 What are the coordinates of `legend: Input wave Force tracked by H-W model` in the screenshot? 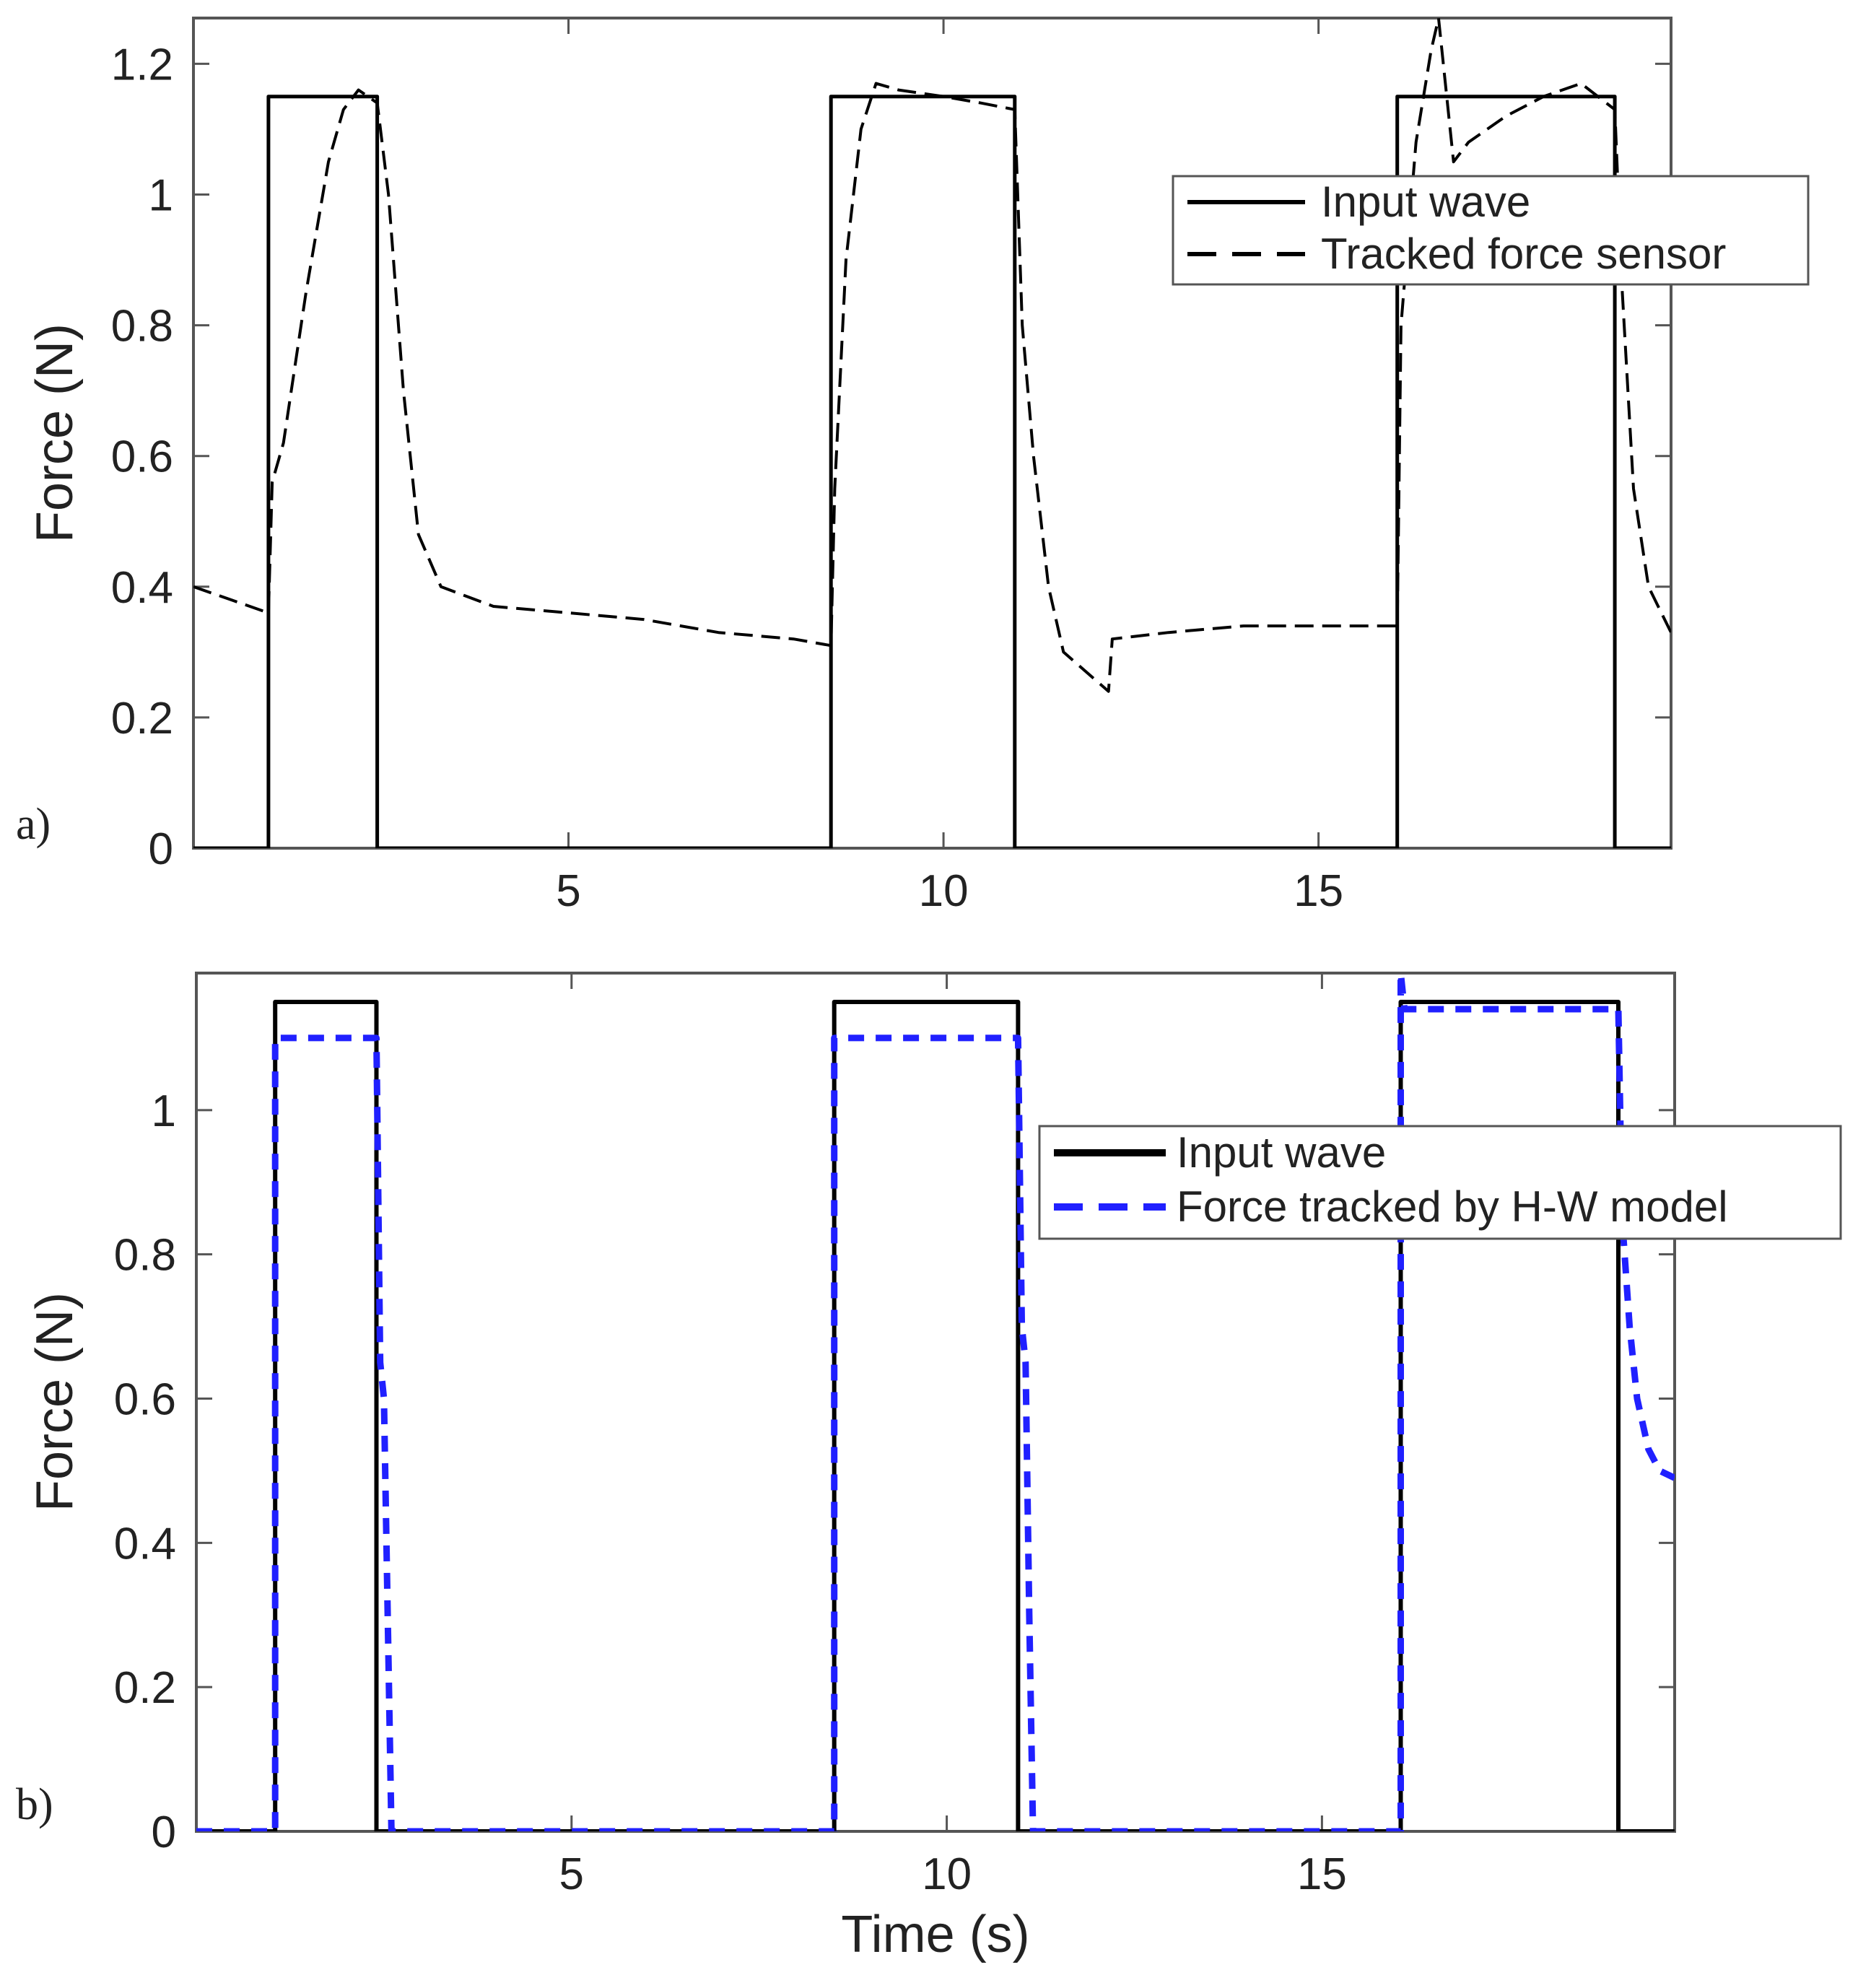 It's located at (1440, 1182).